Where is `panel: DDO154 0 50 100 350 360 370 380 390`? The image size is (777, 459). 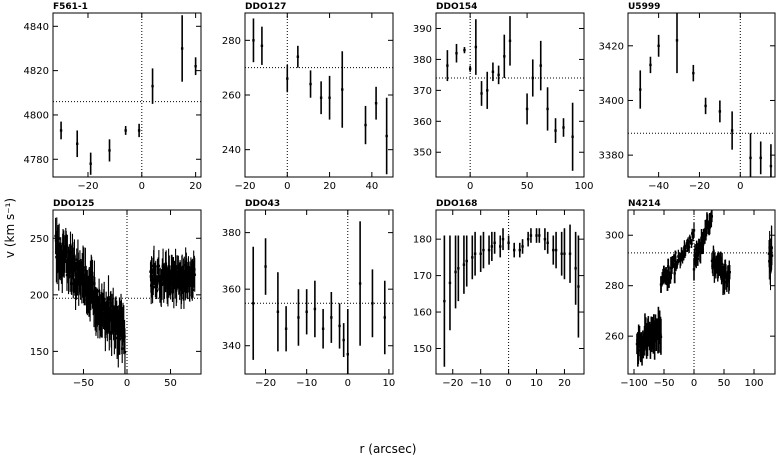 panel: DDO154 0 50 100 350 360 370 380 390 is located at coordinates (503, 97).